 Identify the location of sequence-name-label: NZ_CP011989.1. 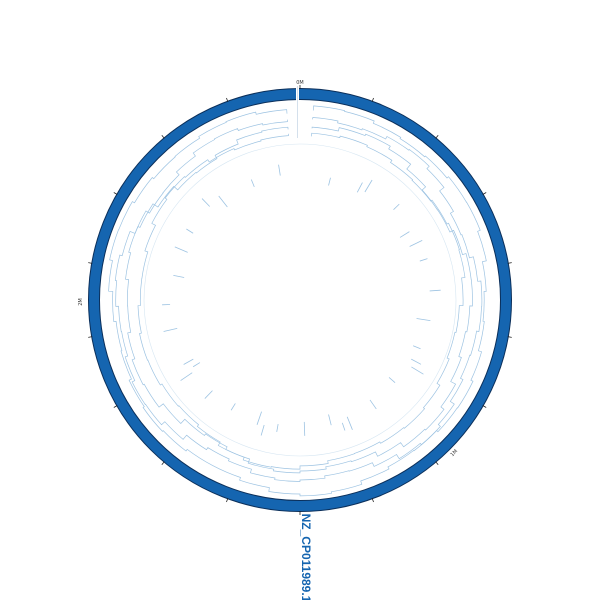
(306, 557).